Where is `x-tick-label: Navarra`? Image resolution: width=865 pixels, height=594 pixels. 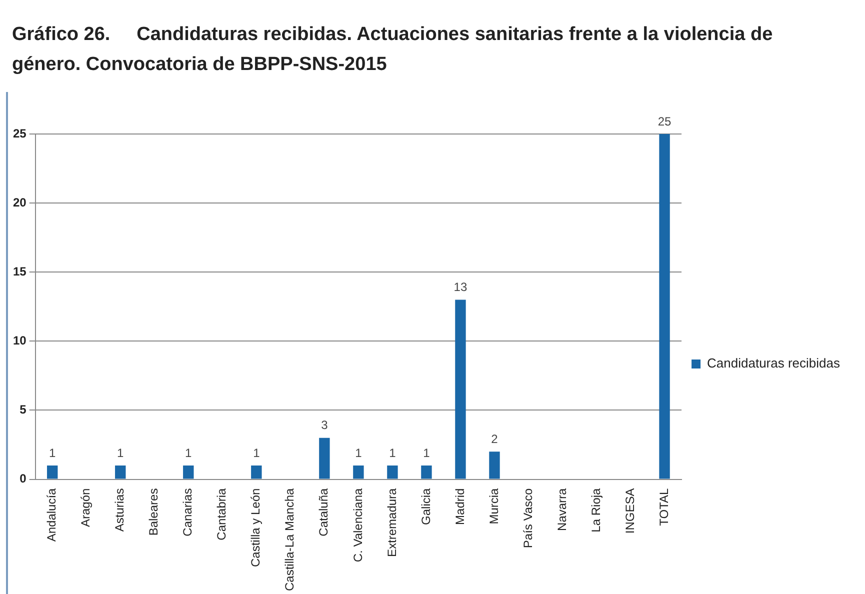
x-tick-label: Navarra is located at coordinates (561, 509).